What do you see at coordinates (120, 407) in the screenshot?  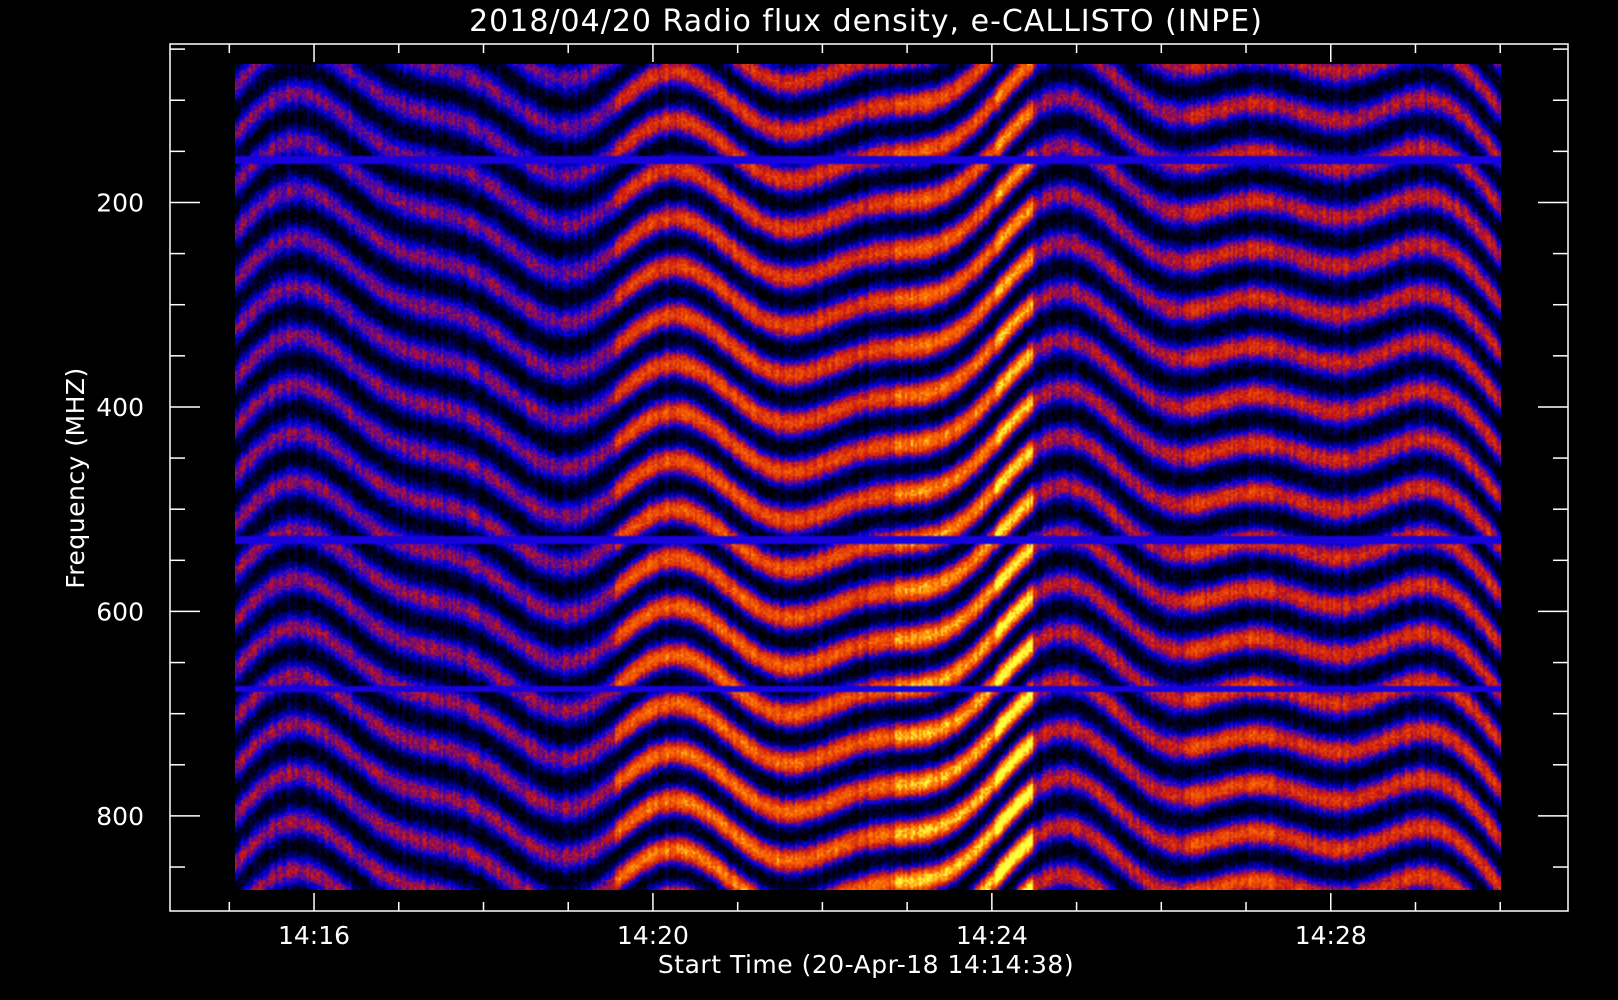 I see `y-tick-label: 400` at bounding box center [120, 407].